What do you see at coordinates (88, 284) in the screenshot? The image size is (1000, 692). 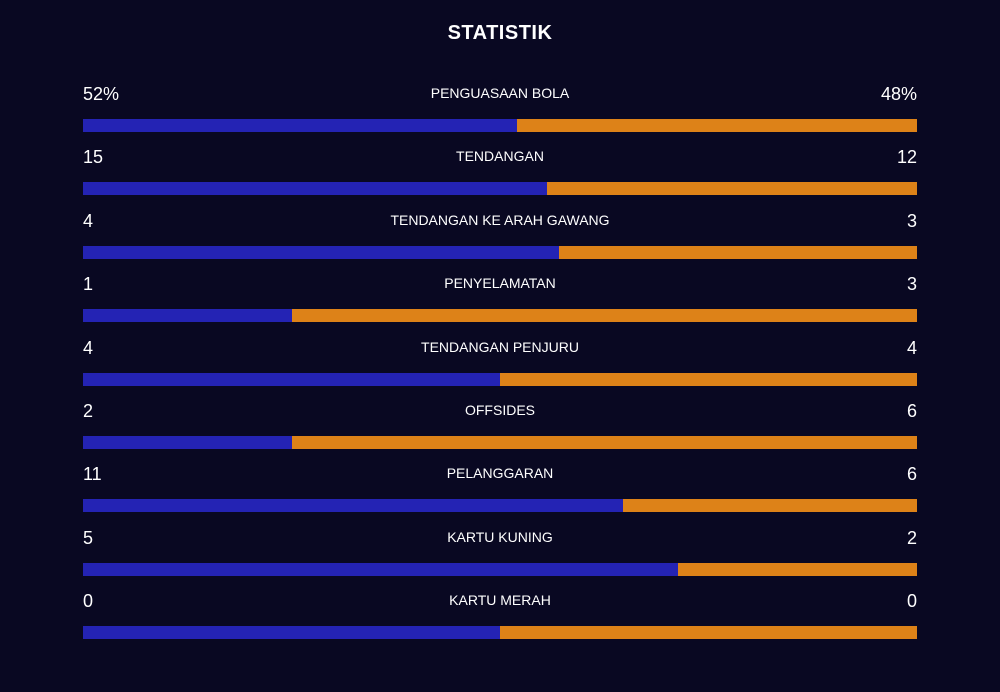 I see `home-value: 1` at bounding box center [88, 284].